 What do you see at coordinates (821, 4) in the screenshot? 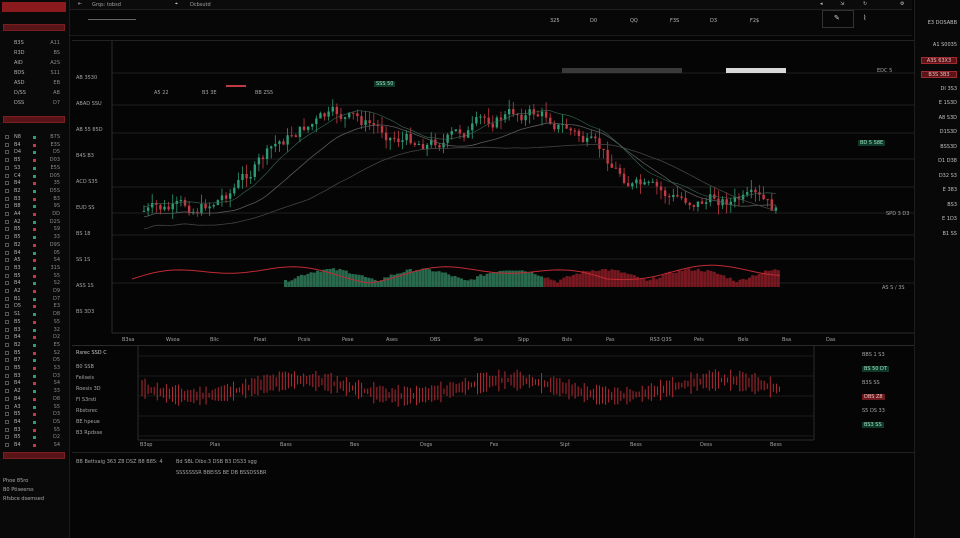
I see `window-arrow-icon: ◂` at bounding box center [821, 4].